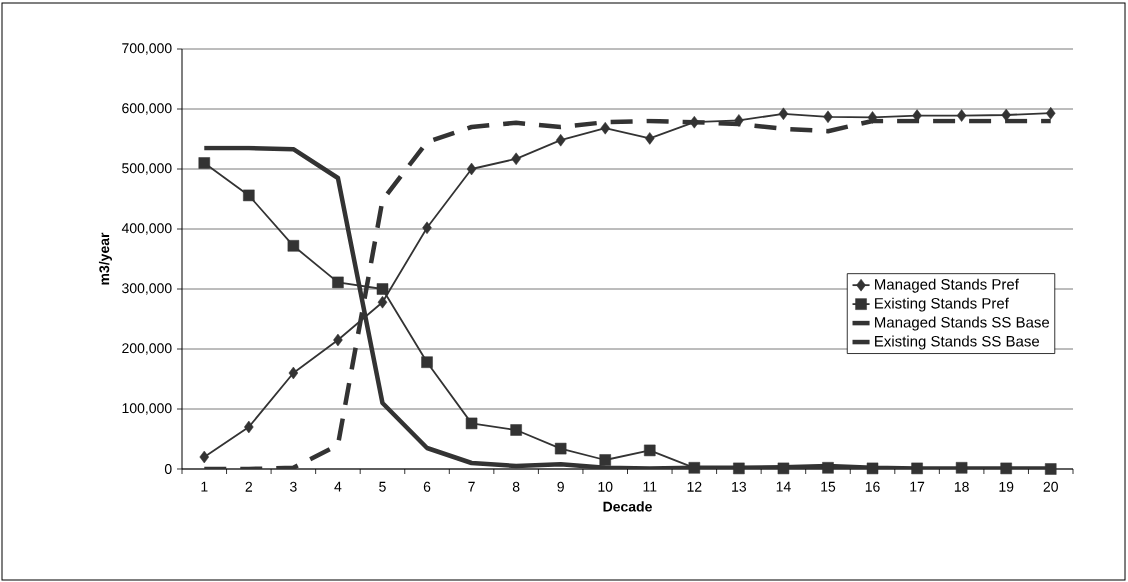  What do you see at coordinates (942, 304) in the screenshot?
I see `legend-label: Existing Stands Pref` at bounding box center [942, 304].